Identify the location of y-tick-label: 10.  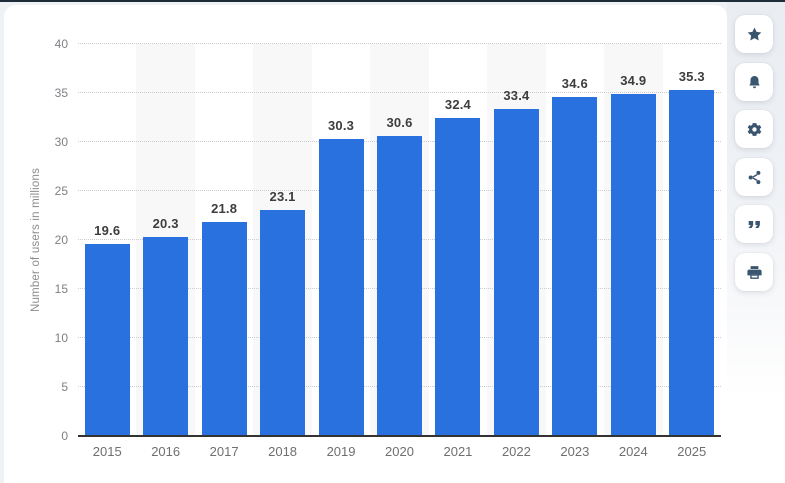
(61, 338).